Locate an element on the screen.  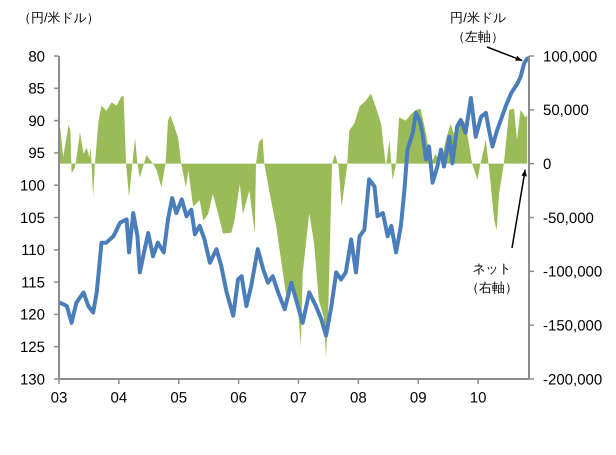
series-label: 円/米ドル（左軸） is located at coordinates (478, 27).